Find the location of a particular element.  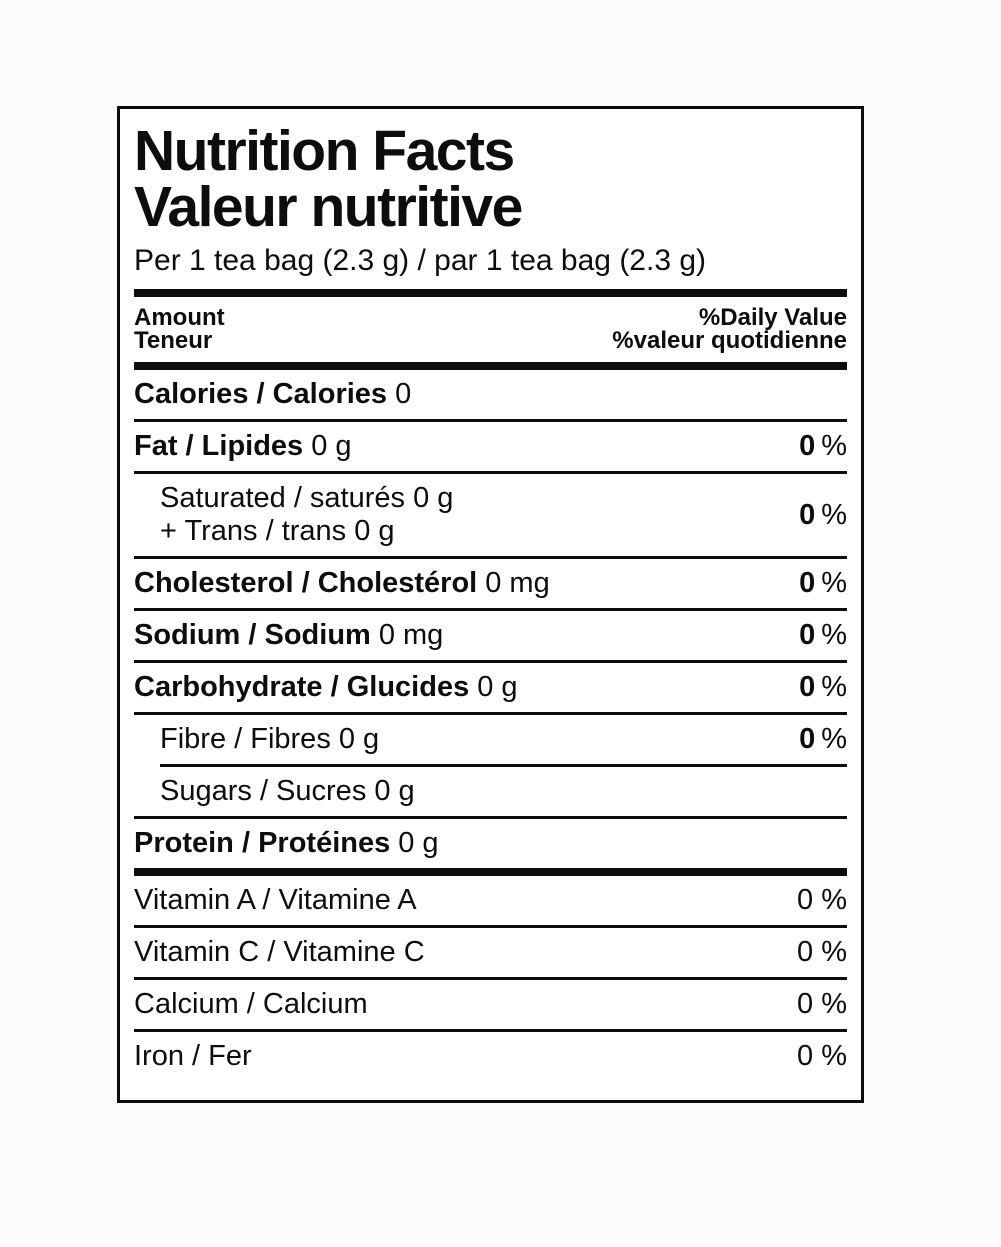

daily-value-header: %Daily Value %valeur quotidienne is located at coordinates (729, 329).